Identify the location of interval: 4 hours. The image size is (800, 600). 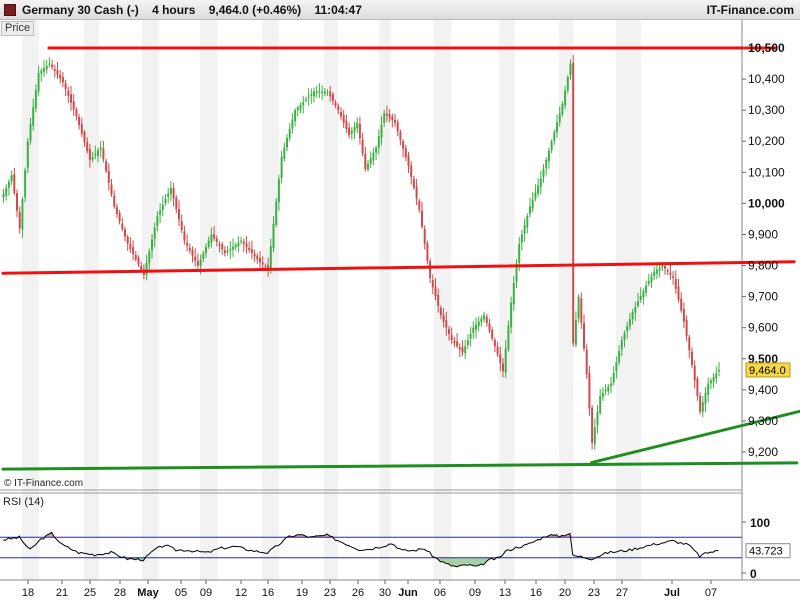
(174, 10).